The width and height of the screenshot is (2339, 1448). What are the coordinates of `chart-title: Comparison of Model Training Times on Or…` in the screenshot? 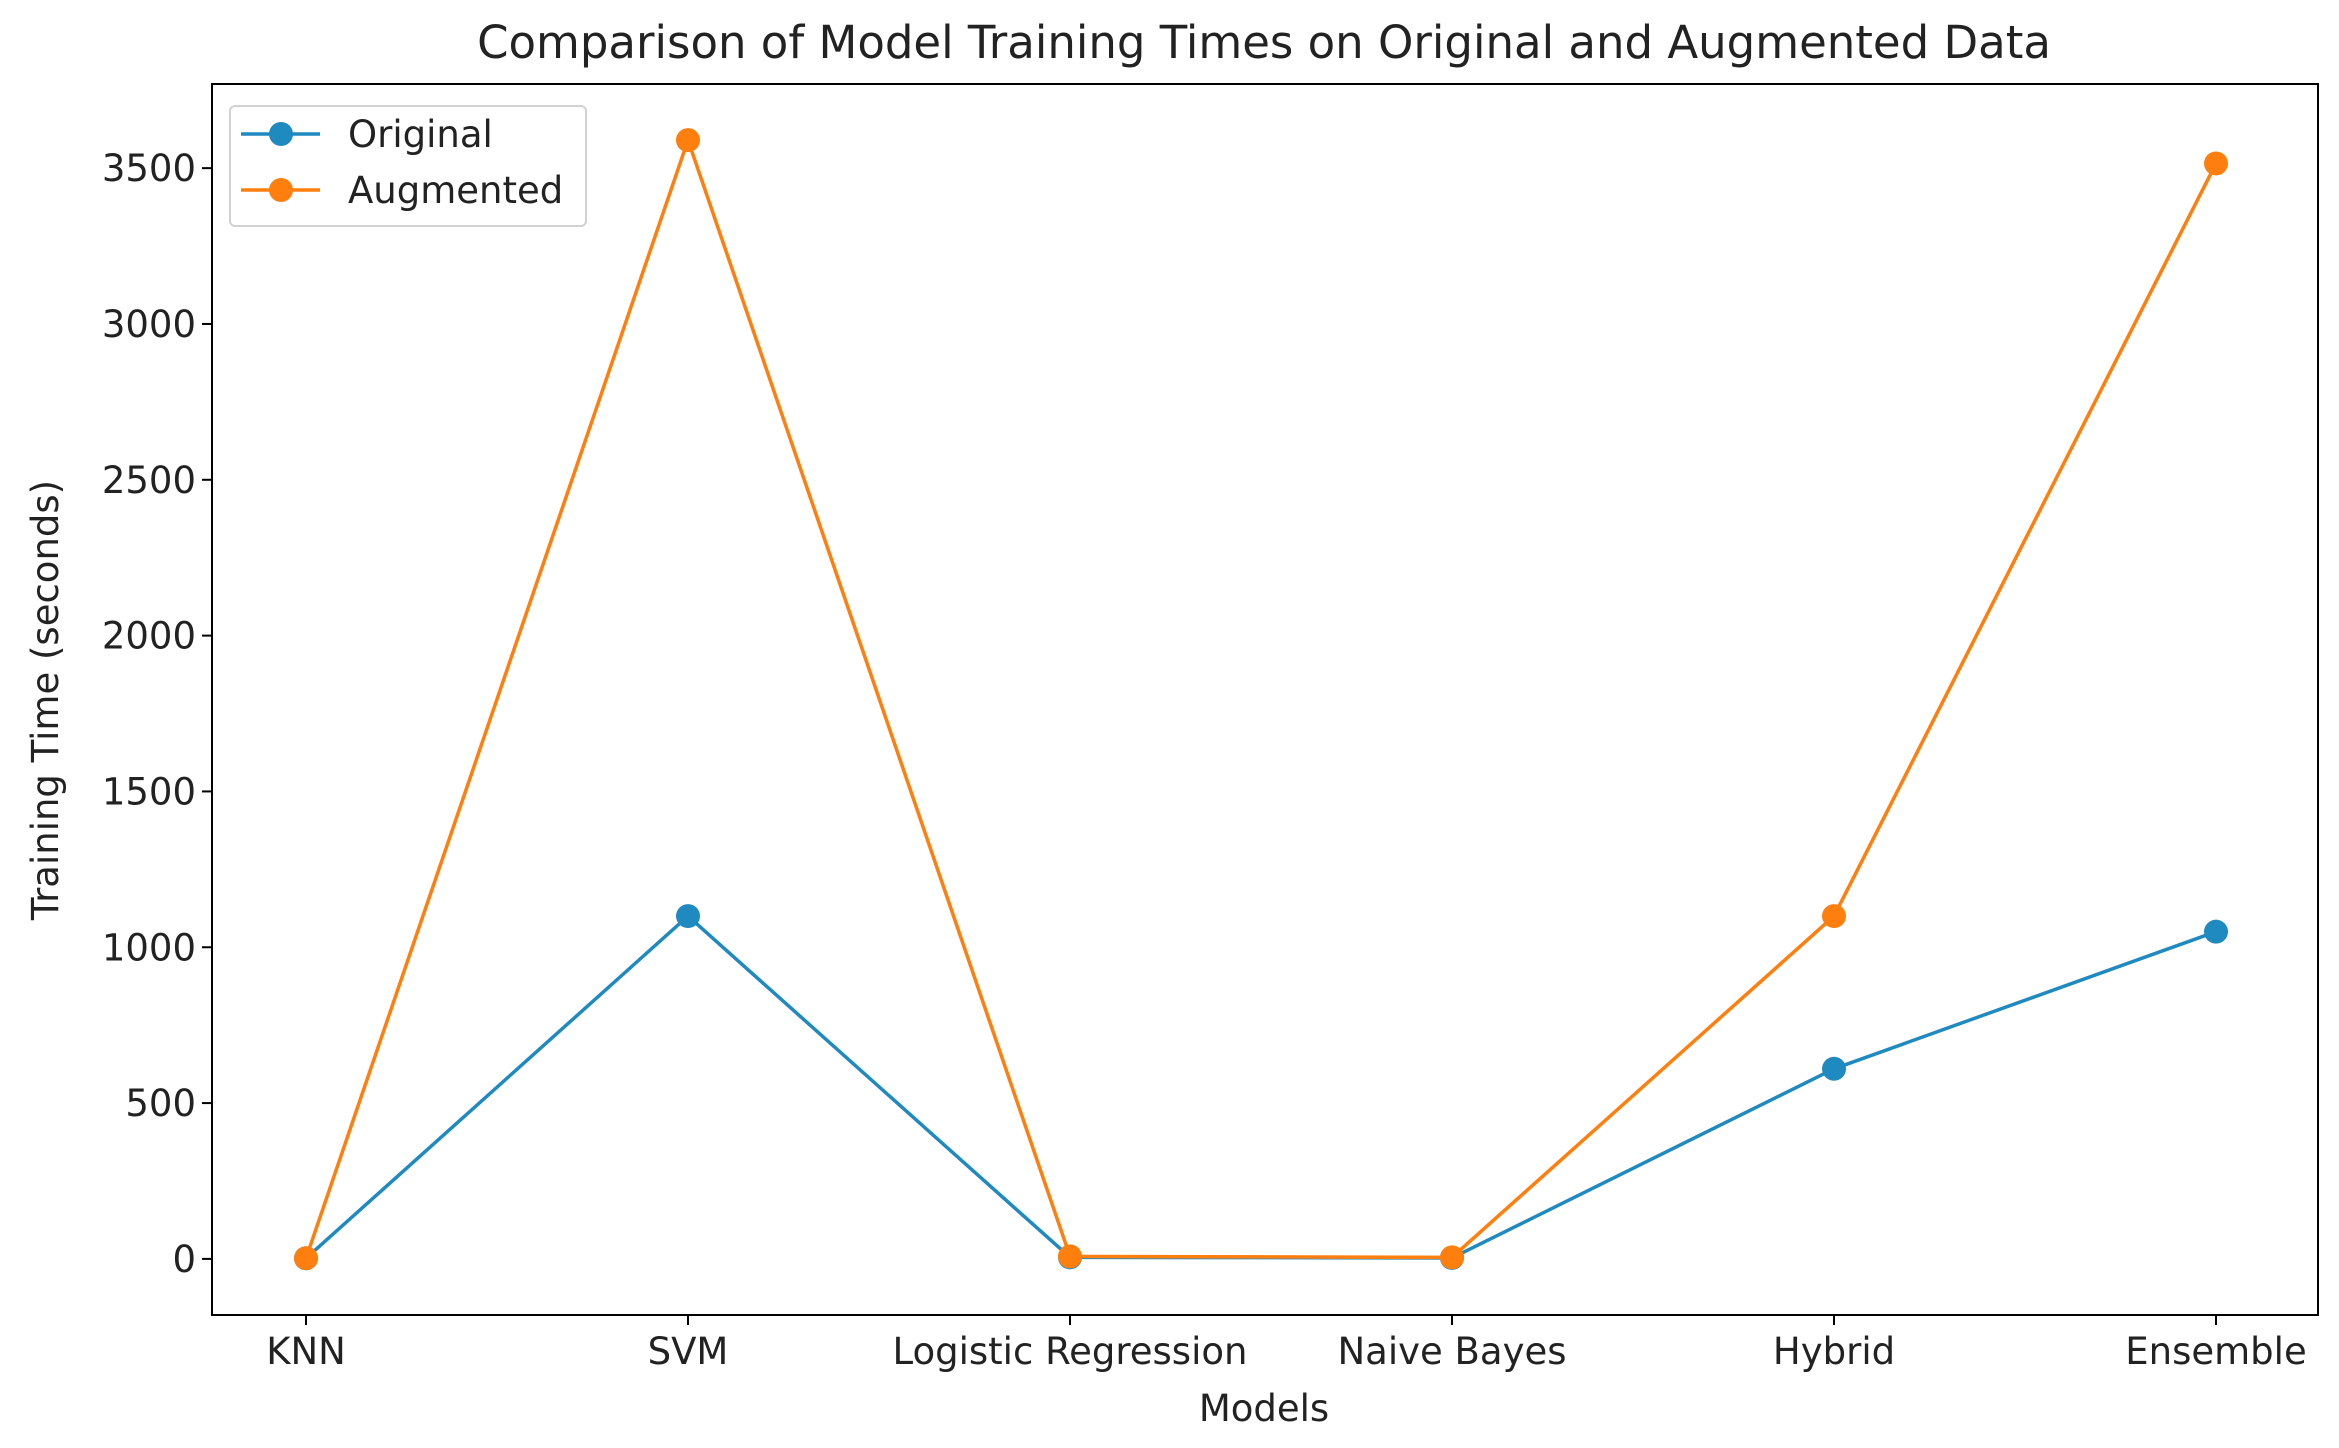 It's located at (1264, 42).